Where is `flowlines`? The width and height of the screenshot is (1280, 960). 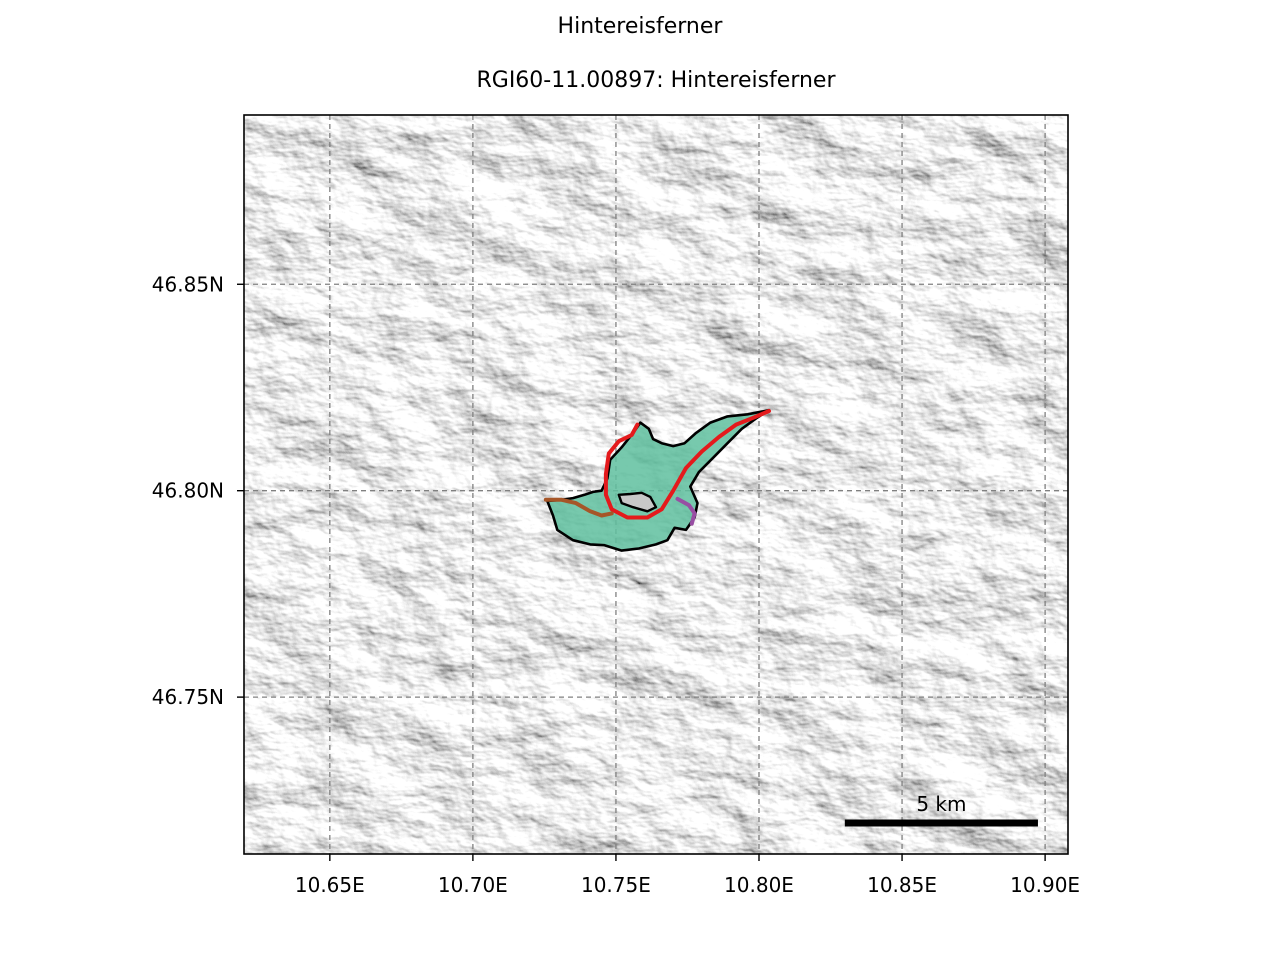
flowlines is located at coordinates (657, 467).